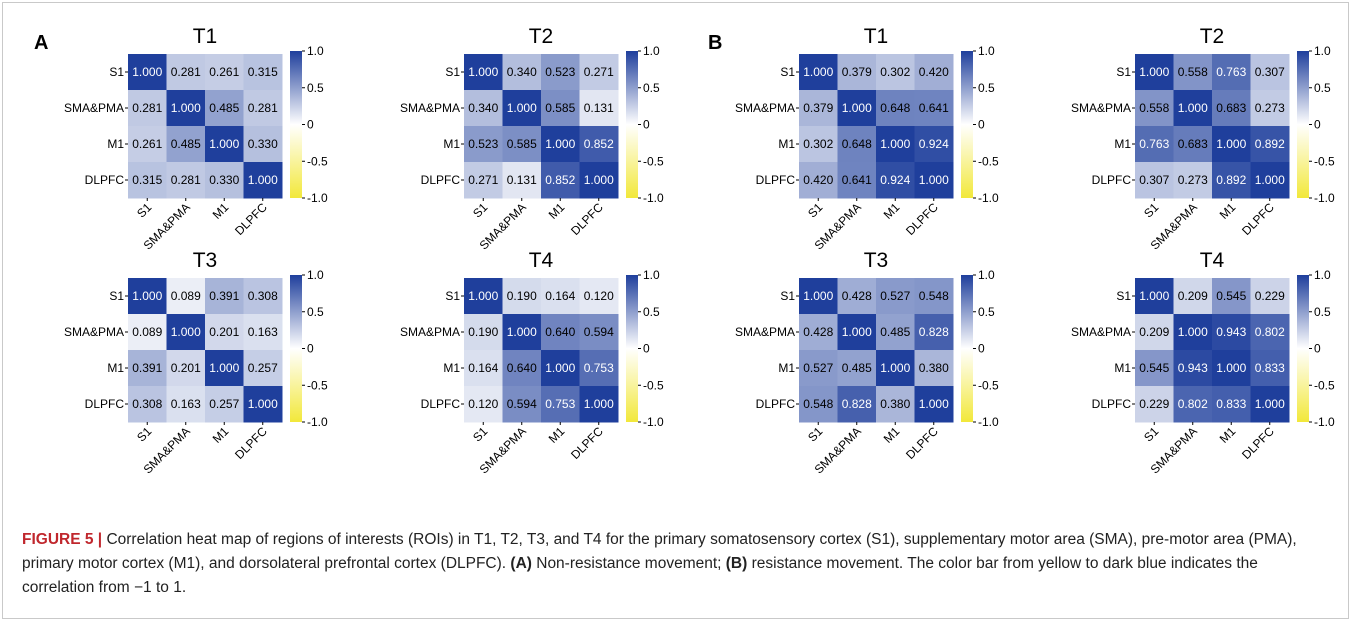 The width and height of the screenshot is (1357, 625). Describe the element at coordinates (560, 180) in the screenshot. I see `heatmap-cell-value: 0.852` at that location.